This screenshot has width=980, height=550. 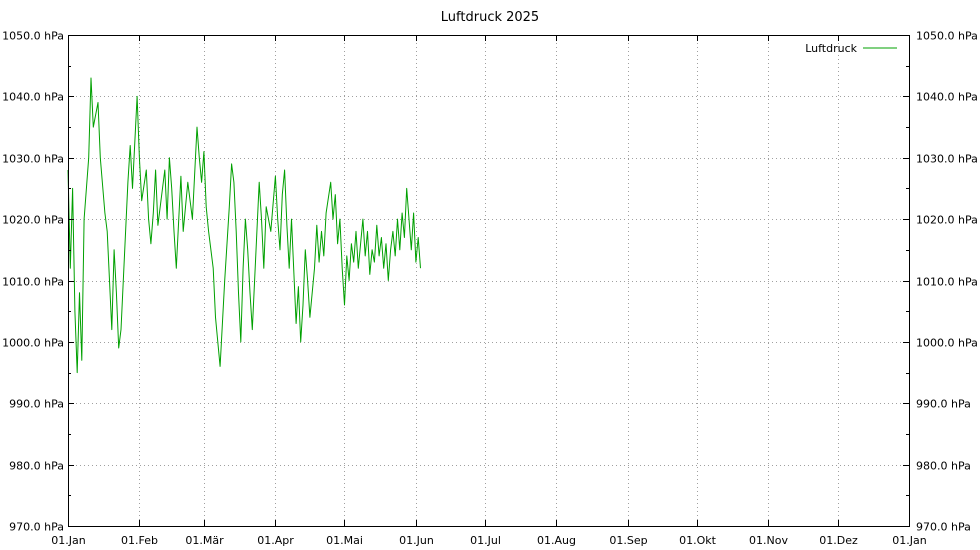 I want to click on legend-label: Luftdruck, so click(x=831, y=48).